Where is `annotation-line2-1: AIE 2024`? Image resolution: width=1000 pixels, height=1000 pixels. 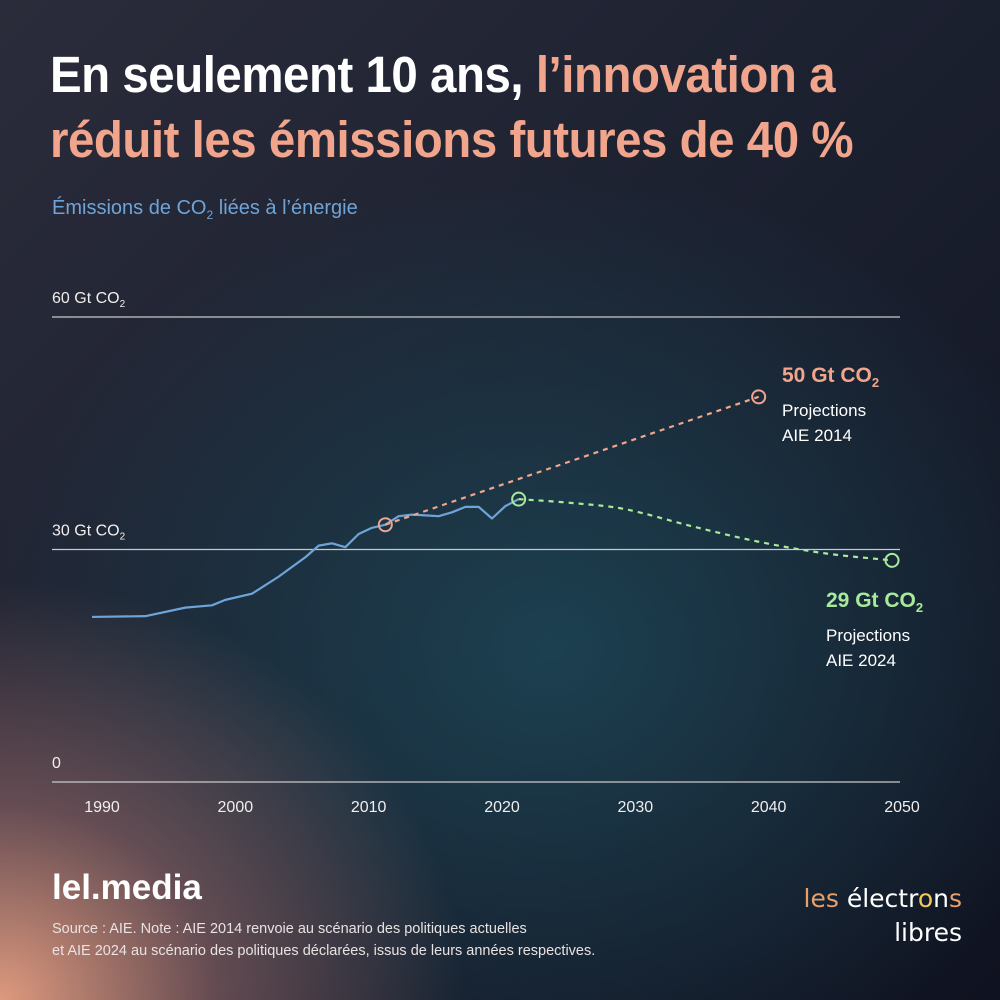 annotation-line2-1: AIE 2024 is located at coordinates (861, 660).